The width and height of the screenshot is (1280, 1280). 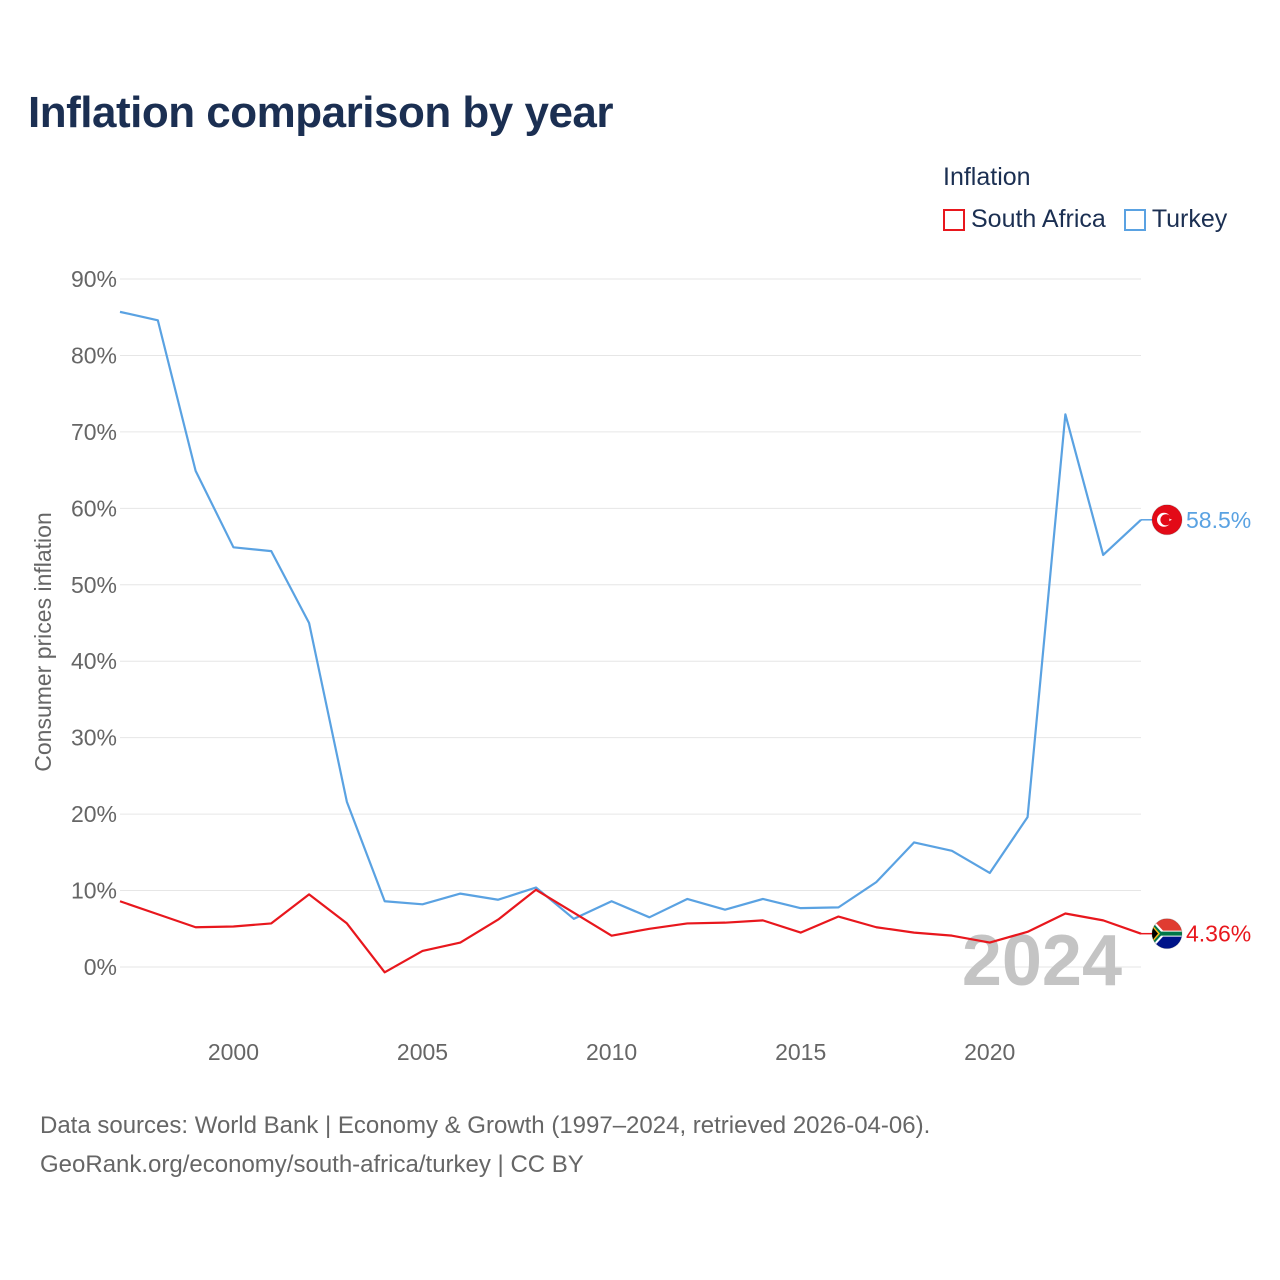 I want to click on legend-item-south-africa: South Africa, so click(x=1024, y=219).